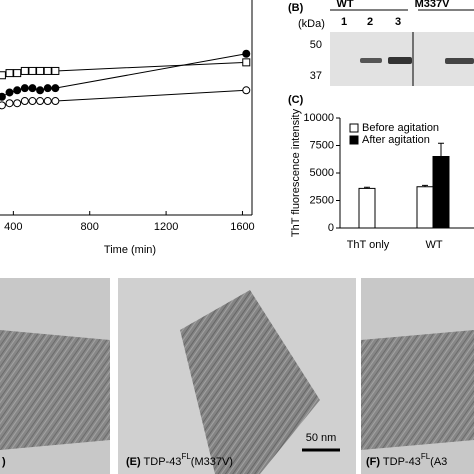 The height and width of the screenshot is (474, 474). I want to click on x-tick-label: 400, so click(13, 227).